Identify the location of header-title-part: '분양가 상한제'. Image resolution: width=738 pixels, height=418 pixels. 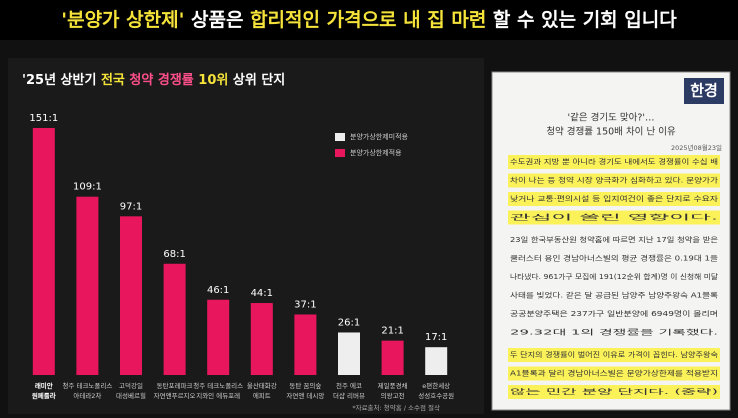
(122, 20).